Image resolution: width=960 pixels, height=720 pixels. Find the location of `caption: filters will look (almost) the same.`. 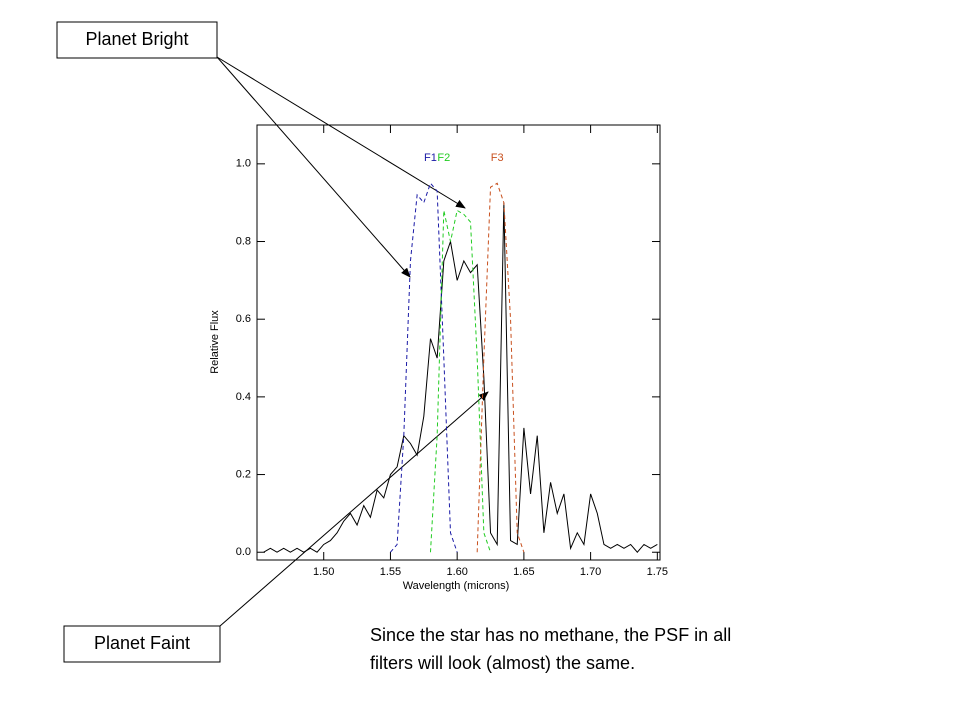

caption: filters will look (almost) the same. is located at coordinates (502, 663).